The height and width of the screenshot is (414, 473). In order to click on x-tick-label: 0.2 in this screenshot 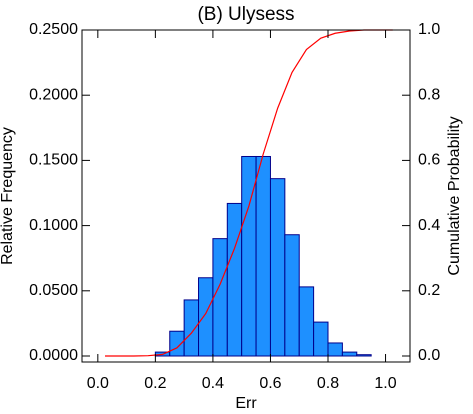, I will do `click(155, 383)`.